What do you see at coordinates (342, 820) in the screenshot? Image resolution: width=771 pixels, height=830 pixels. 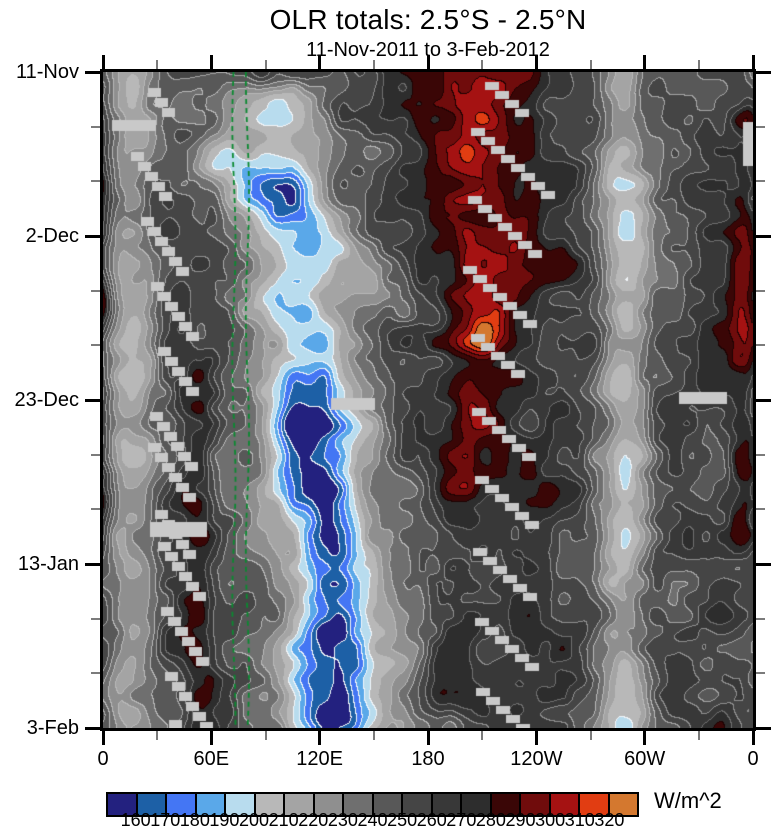 I see `colorbar-tick-label: 230` at bounding box center [342, 820].